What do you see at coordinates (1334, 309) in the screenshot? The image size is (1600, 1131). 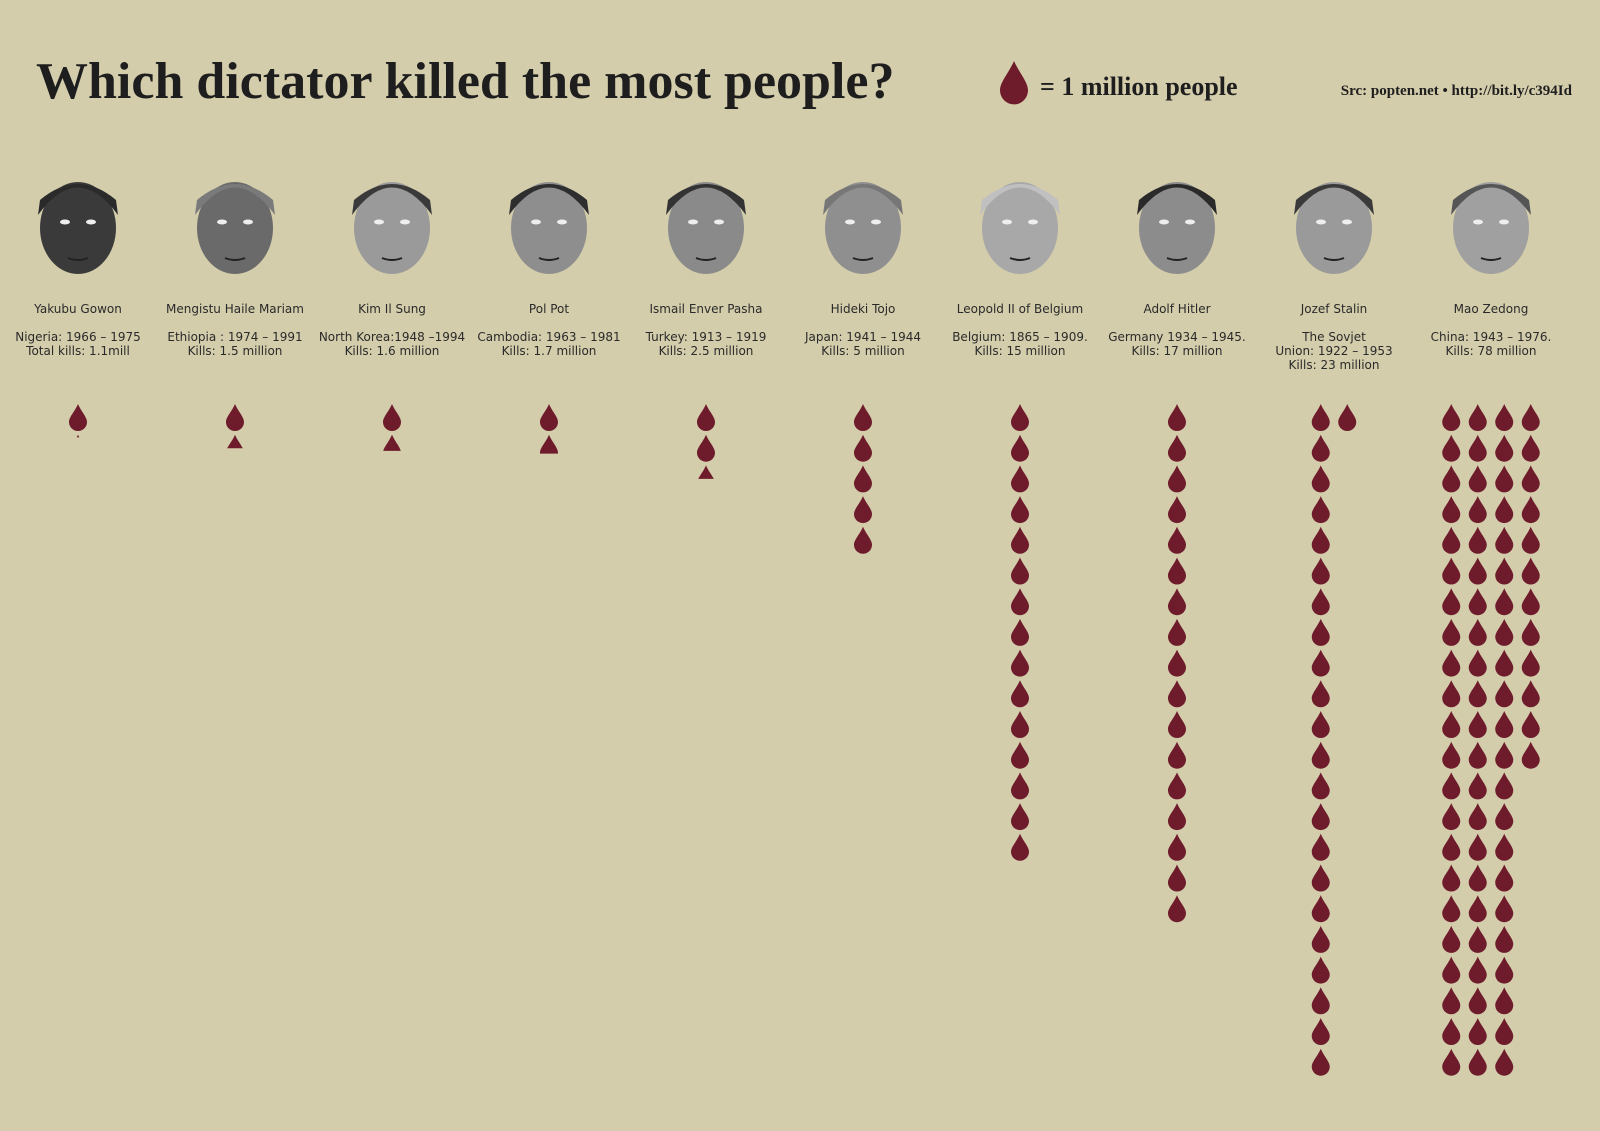 I see `dictator-name: Jozef Stalin` at bounding box center [1334, 309].